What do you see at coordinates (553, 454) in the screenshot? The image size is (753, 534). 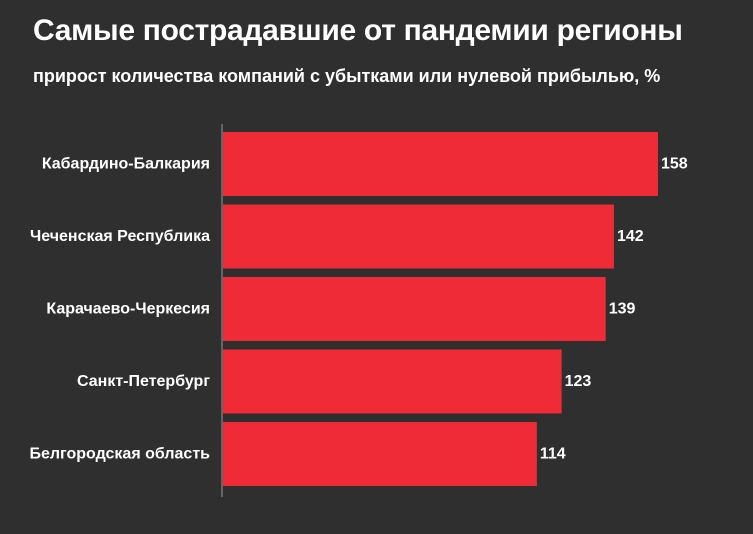 I see `value-label-5: 114` at bounding box center [553, 454].